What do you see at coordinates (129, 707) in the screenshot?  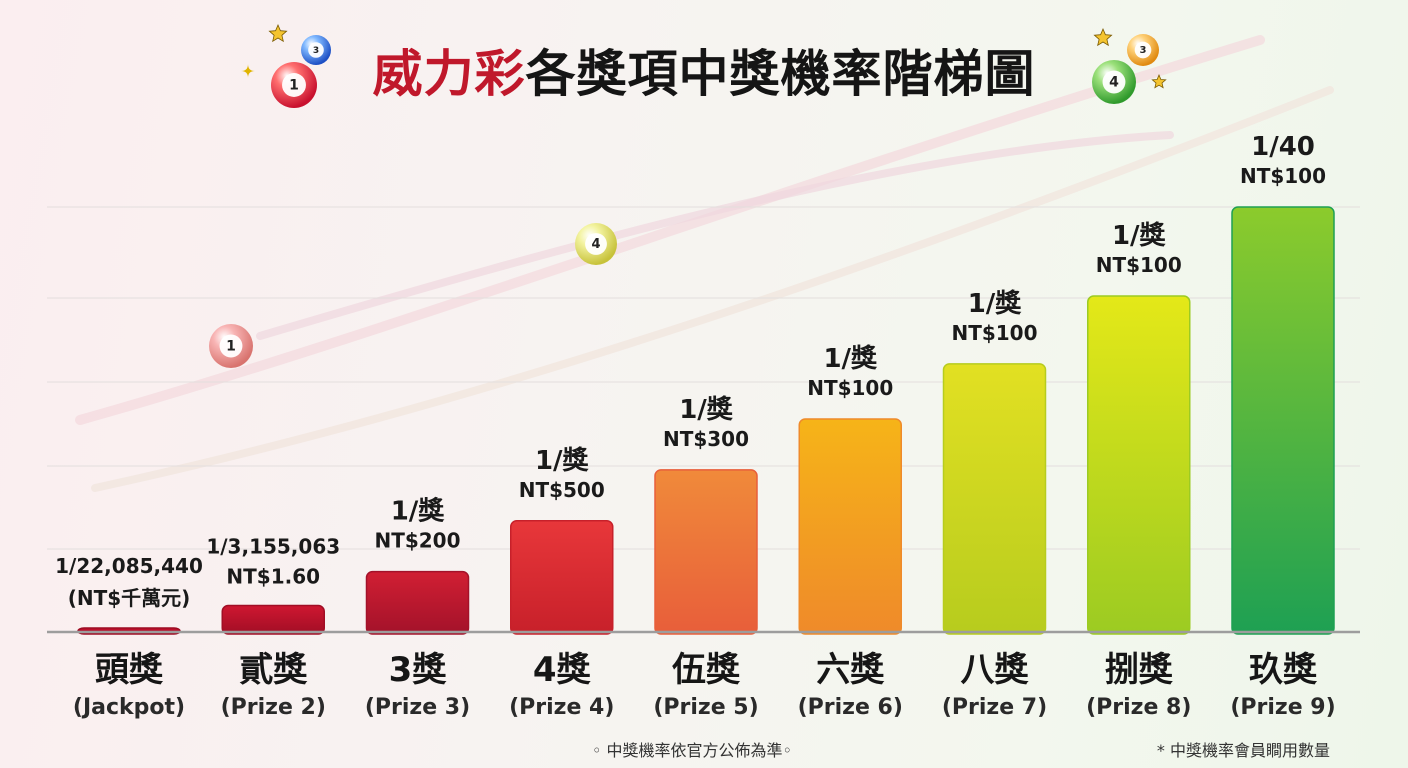 I see `category-sublabel: (Jackpot)` at bounding box center [129, 707].